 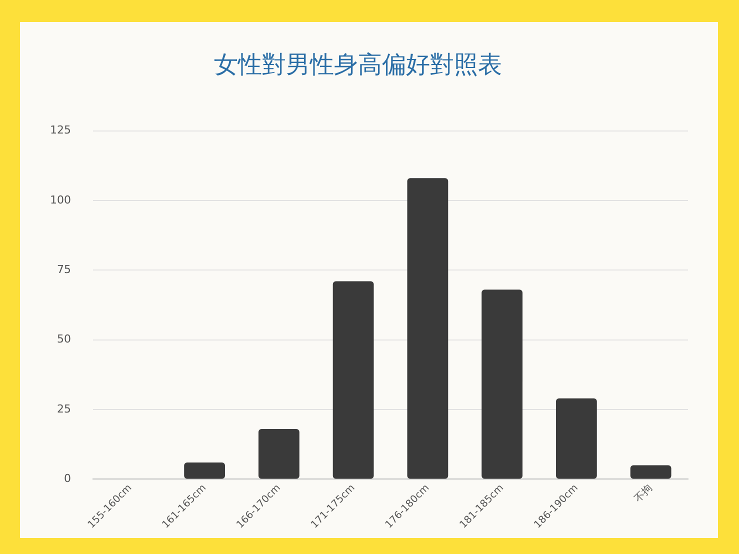 What do you see at coordinates (63, 269) in the screenshot?
I see `y-tick-label: 75` at bounding box center [63, 269].